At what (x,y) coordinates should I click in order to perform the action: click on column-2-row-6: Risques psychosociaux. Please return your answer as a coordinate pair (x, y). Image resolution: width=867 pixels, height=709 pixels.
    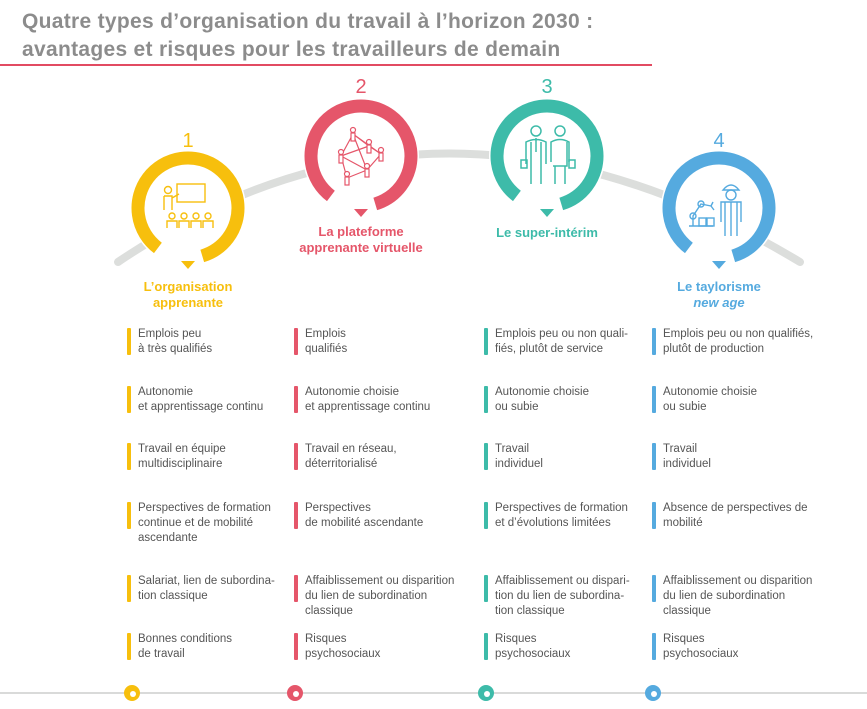
    Looking at the image, I should click on (378, 647).